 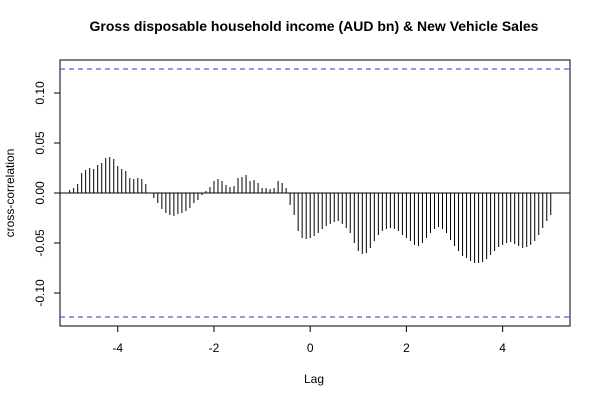 I want to click on y-tick-label: -0.05, so click(x=40, y=243).